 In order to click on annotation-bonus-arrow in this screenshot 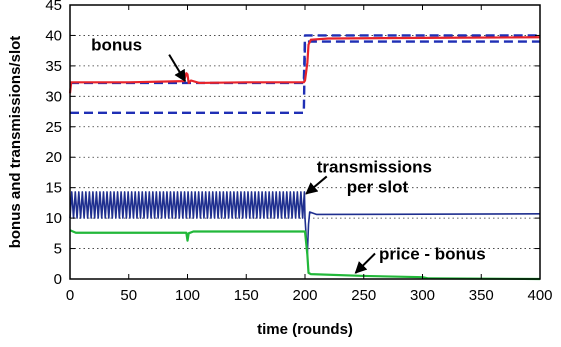, I will do `click(177, 68)`.